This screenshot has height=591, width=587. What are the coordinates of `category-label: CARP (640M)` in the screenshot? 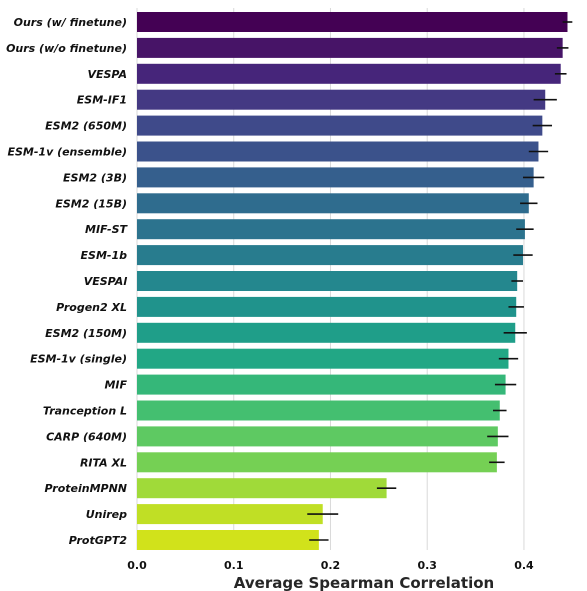 It's located at (86, 436).